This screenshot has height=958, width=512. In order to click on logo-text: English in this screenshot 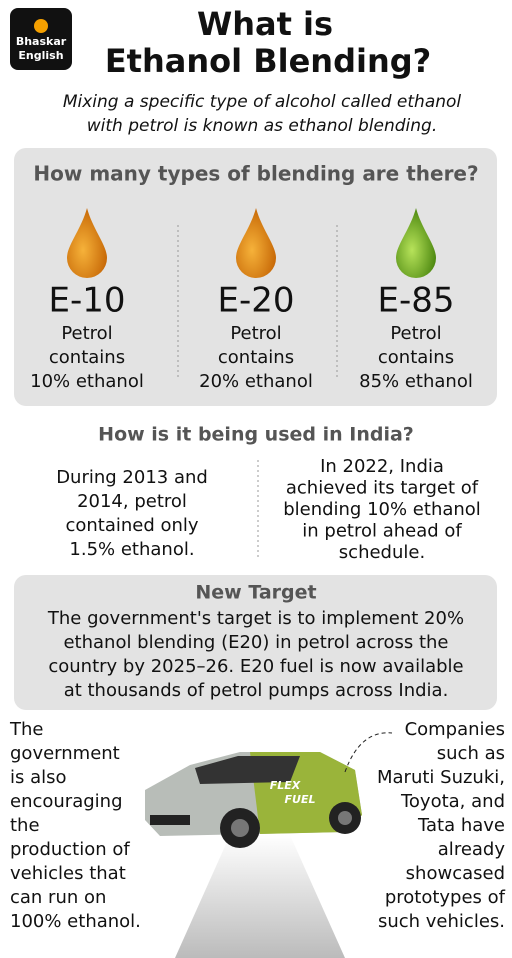, I will do `click(40, 55)`.